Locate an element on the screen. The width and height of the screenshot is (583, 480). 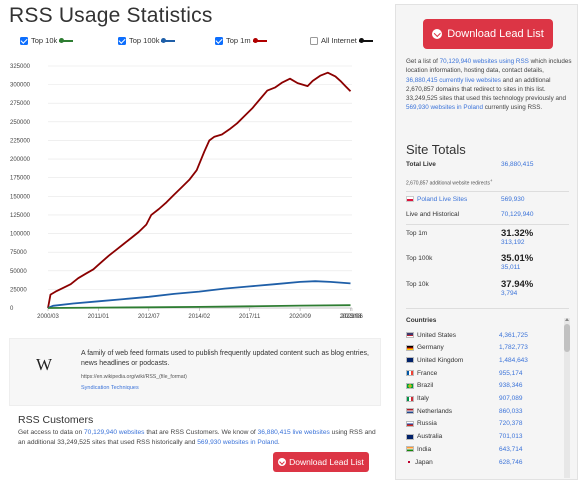
legend-toggle-all-internet: All Internet is located at coordinates (341, 40).